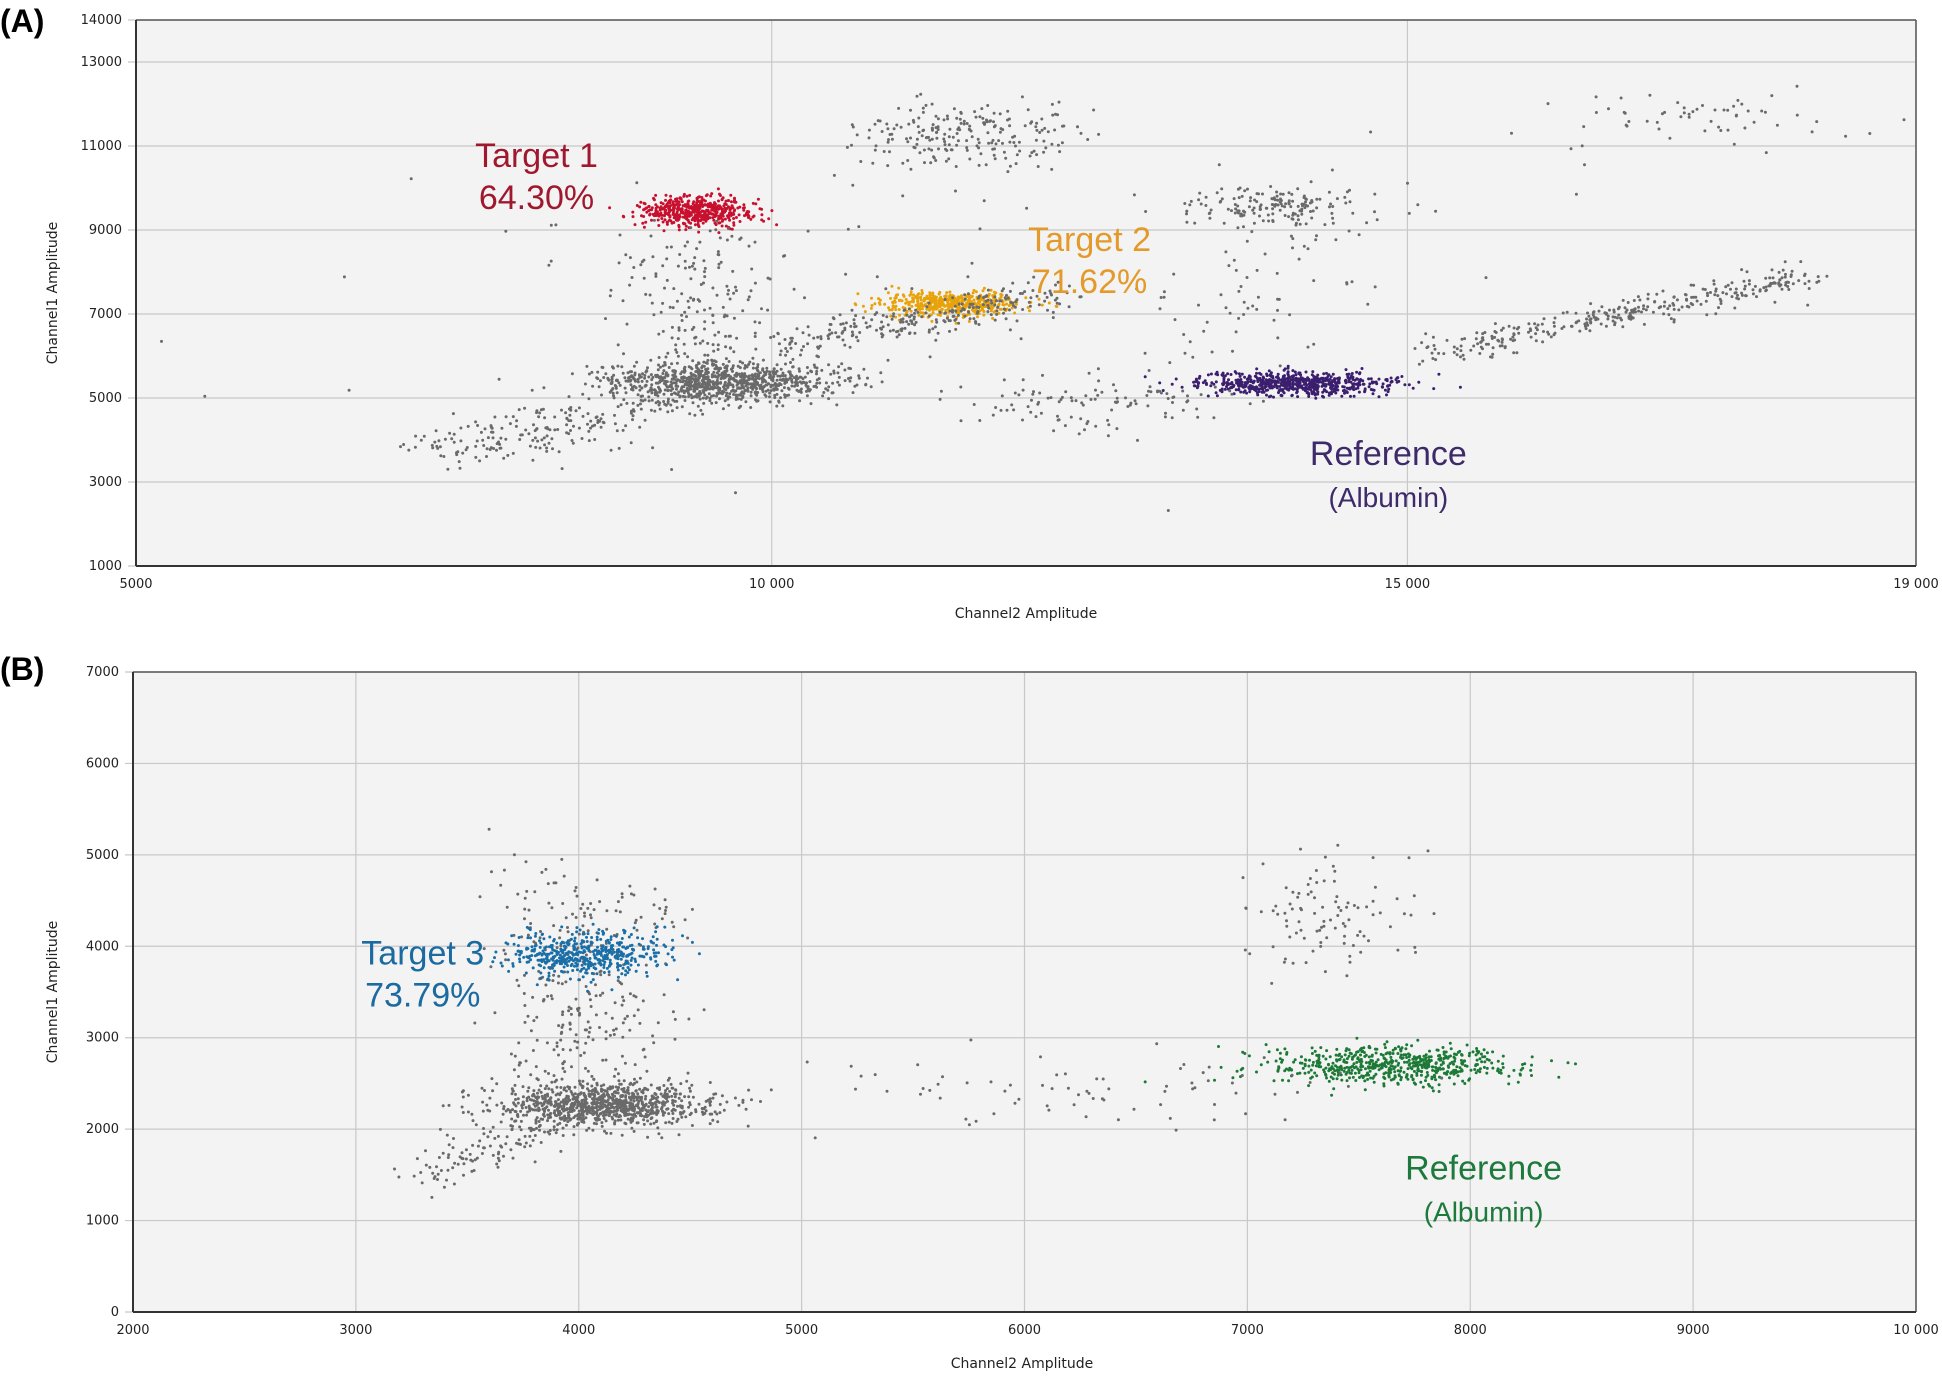 Image resolution: width=1942 pixels, height=1379 pixels. I want to click on point-double-mid-rain, so click(1193, 357).